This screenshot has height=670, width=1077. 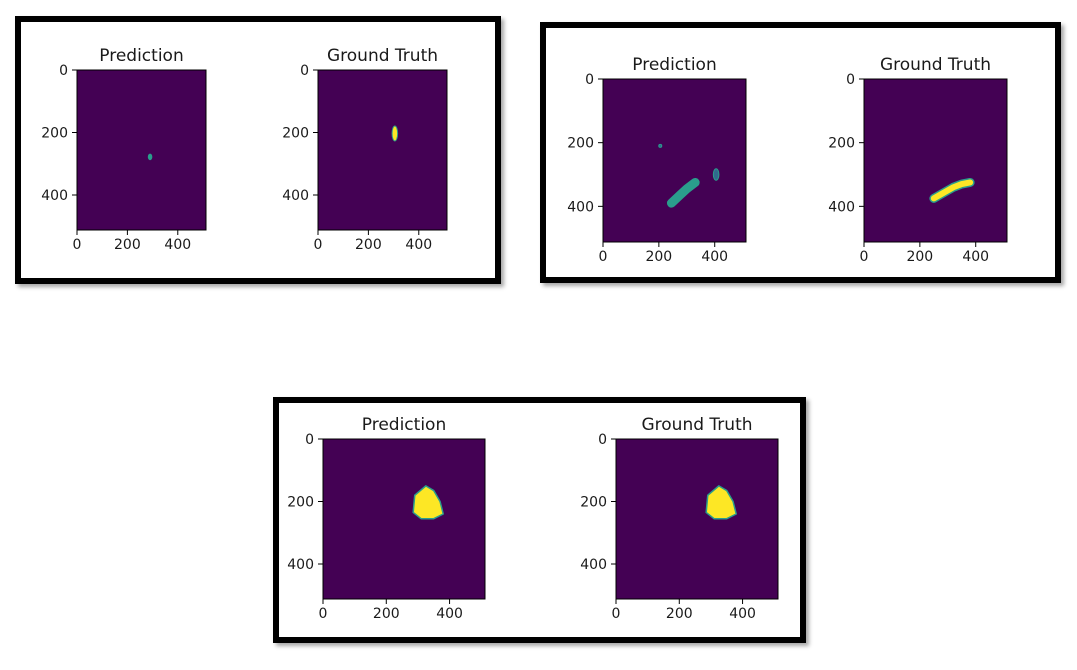 I want to click on region-speck, so click(x=660, y=145).